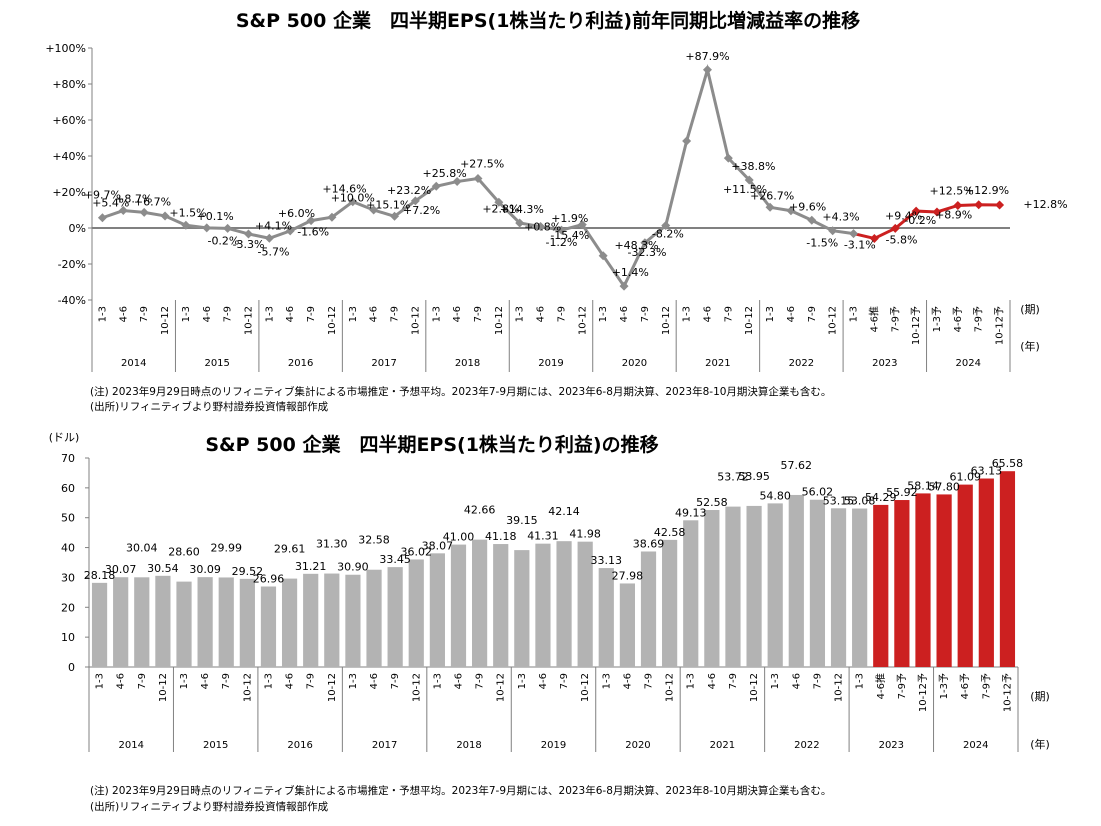  What do you see at coordinates (818, 492) in the screenshot?
I see `bar-data-label: 56.02` at bounding box center [818, 492].